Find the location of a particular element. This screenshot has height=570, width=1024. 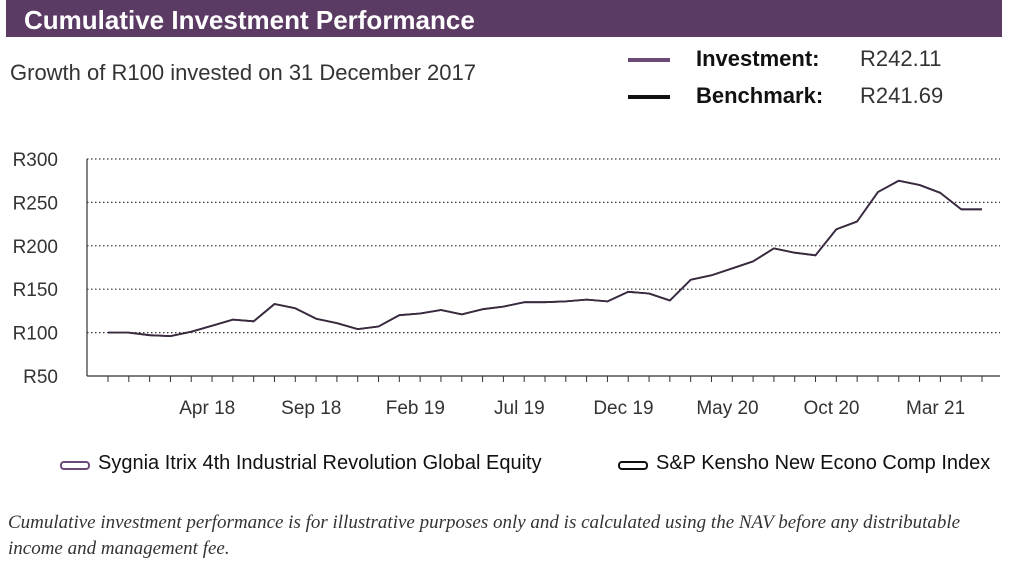

y-tick-label: R250 is located at coordinates (35, 203).